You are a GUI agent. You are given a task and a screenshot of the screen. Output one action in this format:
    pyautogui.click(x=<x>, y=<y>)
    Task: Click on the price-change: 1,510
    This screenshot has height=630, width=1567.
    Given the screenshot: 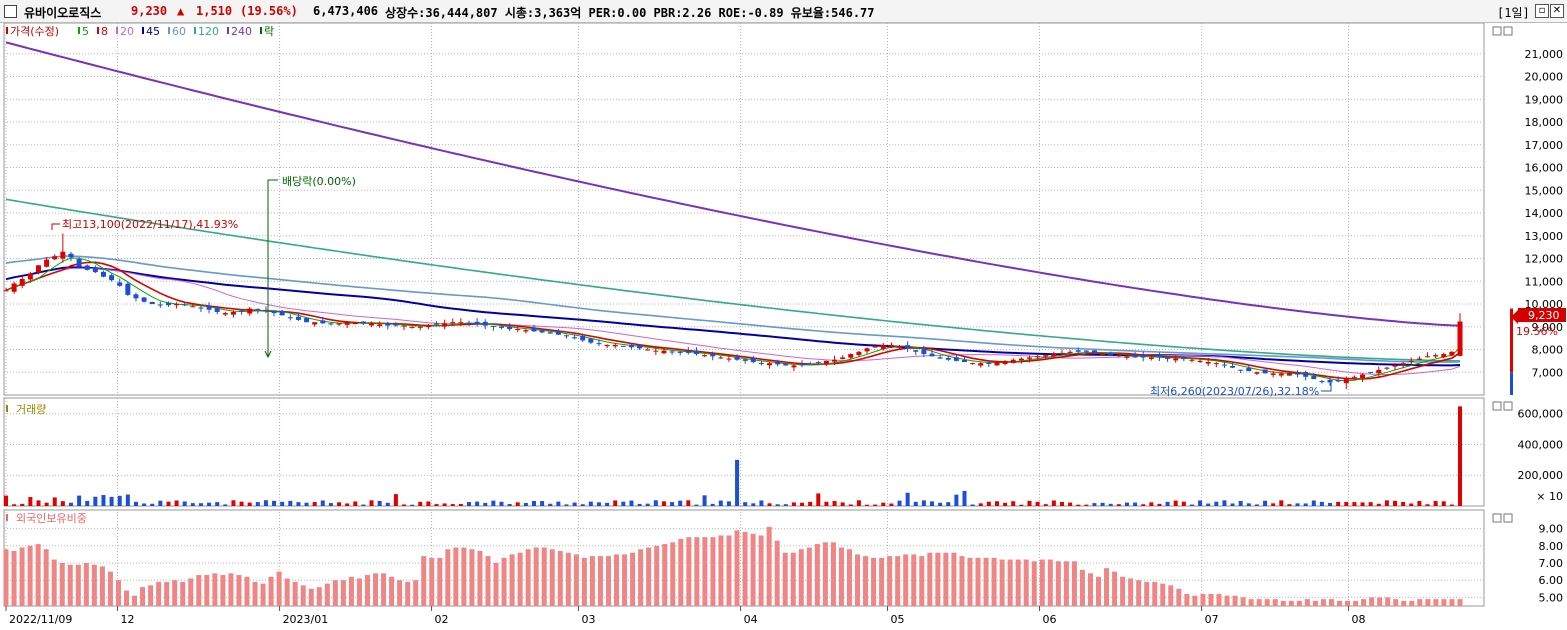 What is the action you would take?
    pyautogui.click(x=214, y=11)
    